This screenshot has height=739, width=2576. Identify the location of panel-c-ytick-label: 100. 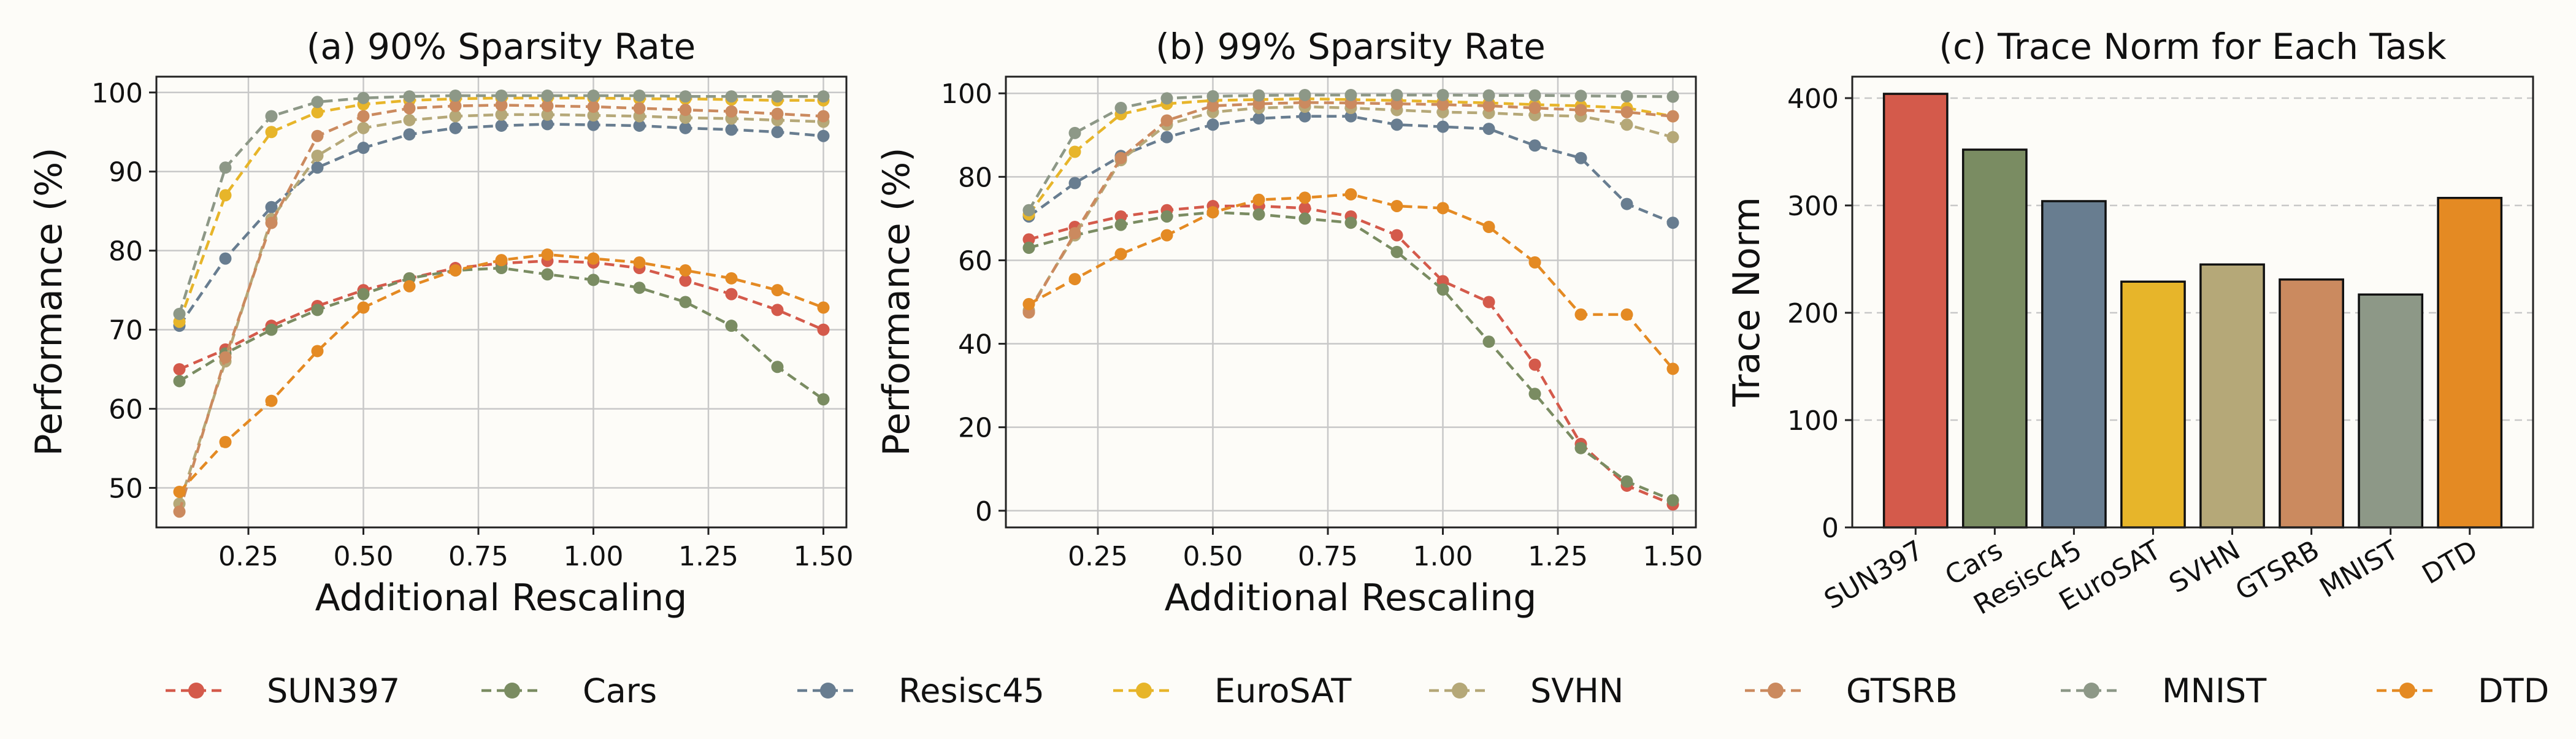
(1813, 421).